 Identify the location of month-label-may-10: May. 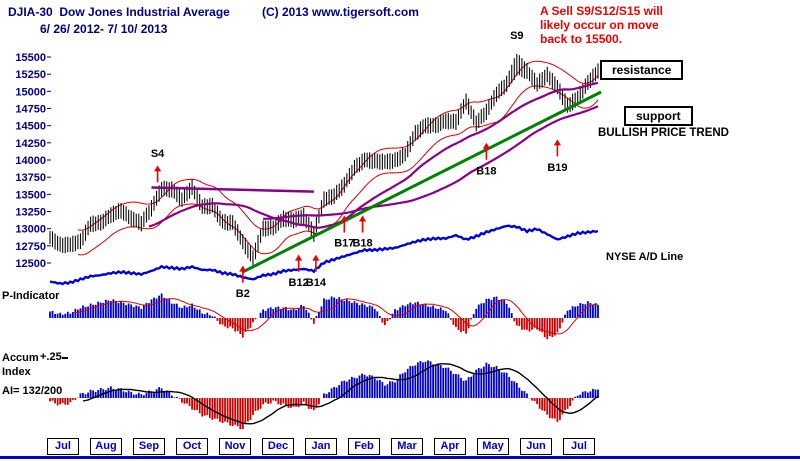
(493, 446).